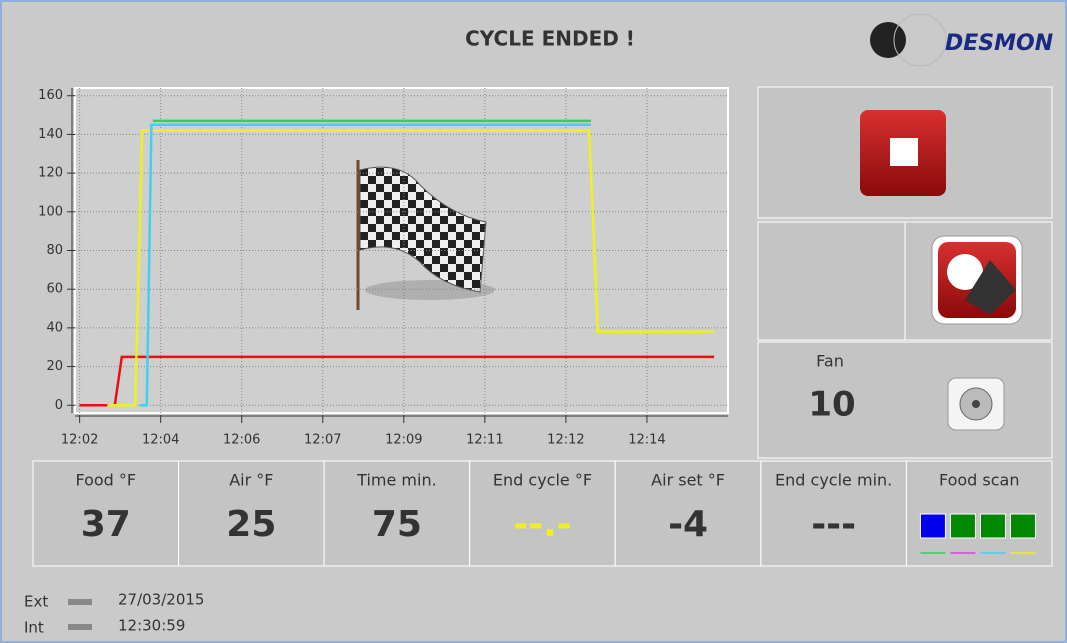 The width and height of the screenshot is (1067, 643). What do you see at coordinates (160, 440) in the screenshot?
I see `x-tick-label: 12:04` at bounding box center [160, 440].